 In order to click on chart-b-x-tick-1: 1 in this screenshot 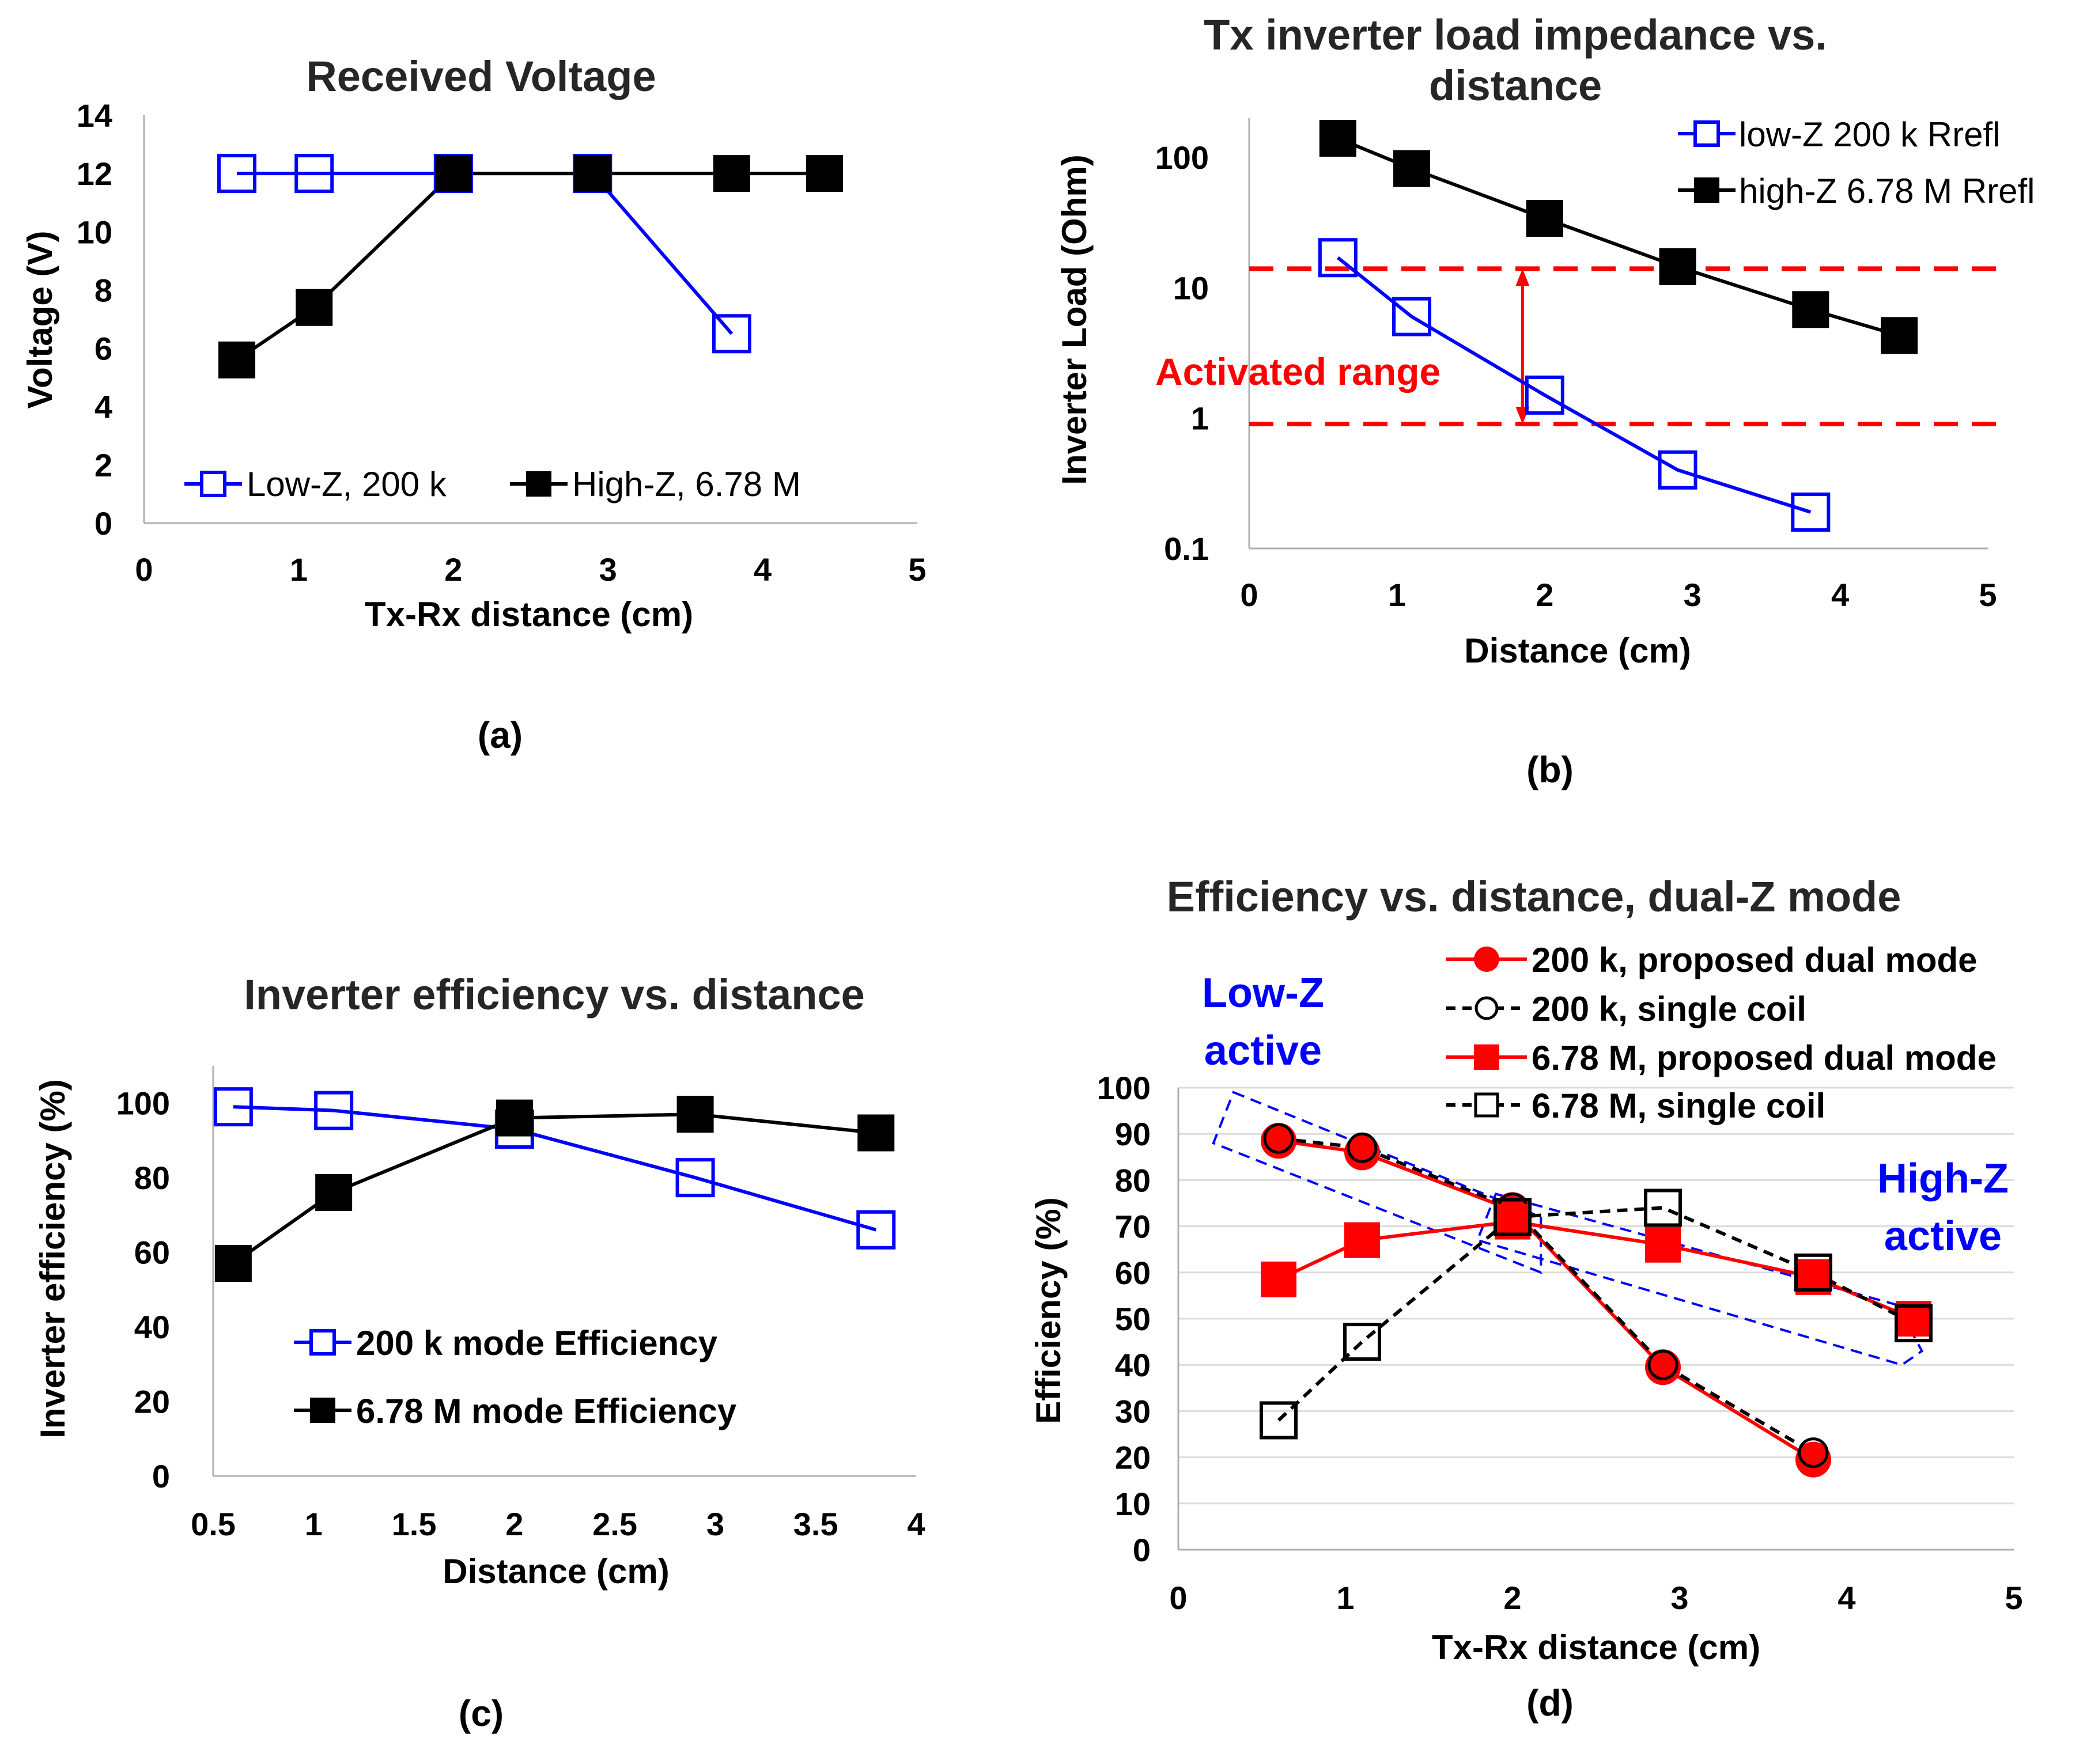, I will do `click(1397, 595)`.